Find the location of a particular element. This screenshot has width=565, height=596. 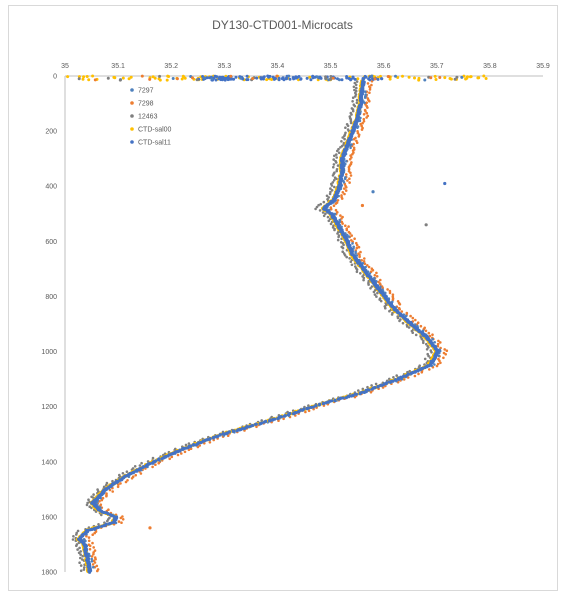

y-tick-label: 400 is located at coordinates (51, 187).